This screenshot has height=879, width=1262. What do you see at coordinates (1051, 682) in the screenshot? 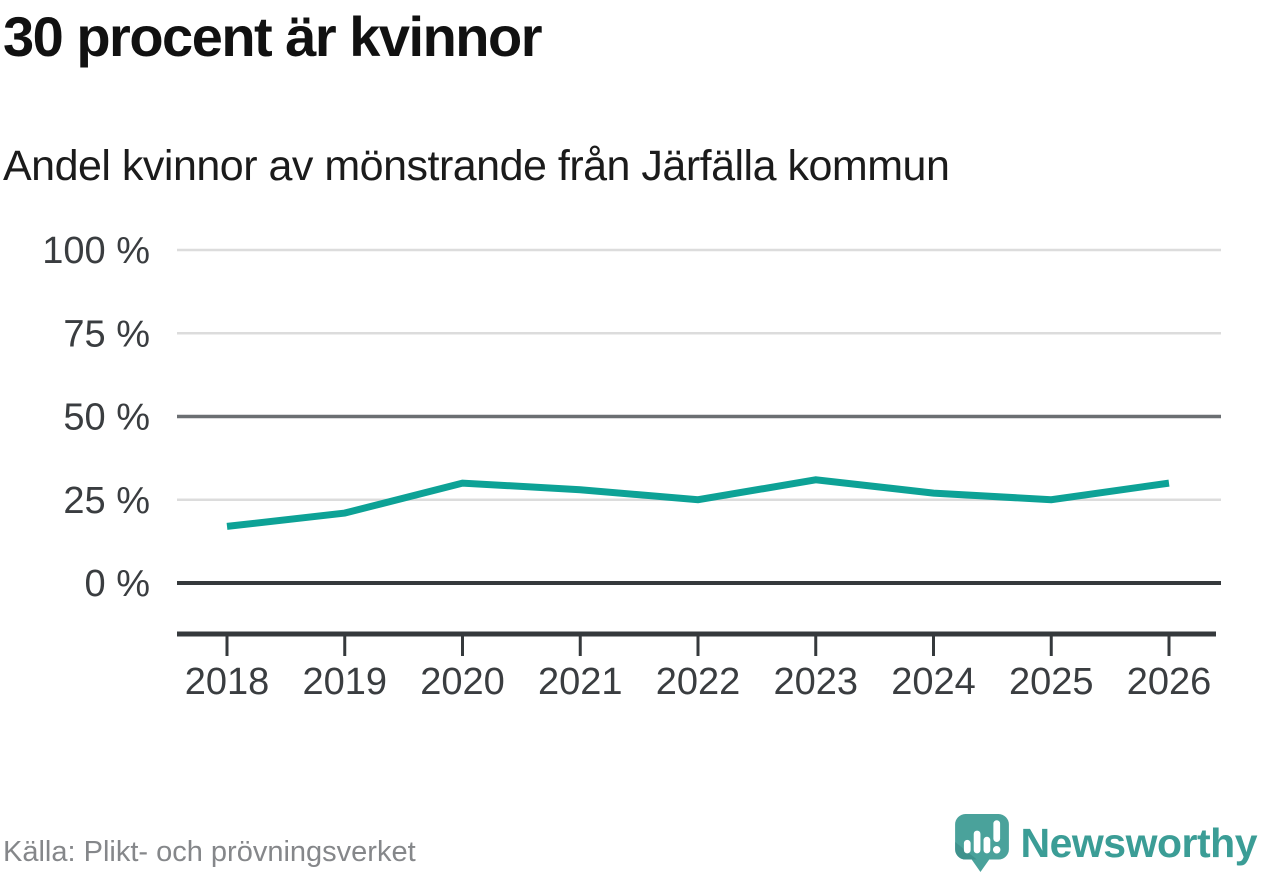
I see `x-tick-label: 2025` at bounding box center [1051, 682].